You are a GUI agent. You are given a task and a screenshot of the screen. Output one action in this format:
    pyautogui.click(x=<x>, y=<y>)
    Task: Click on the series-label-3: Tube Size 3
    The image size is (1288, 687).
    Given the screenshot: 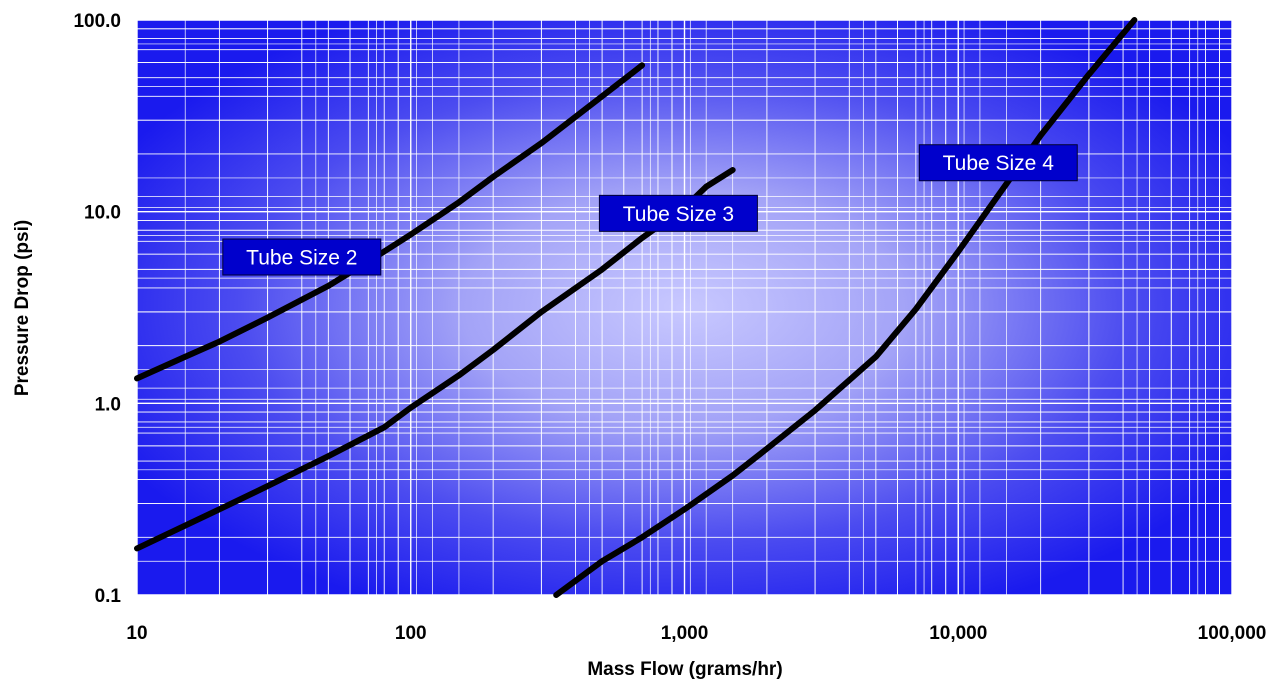 What is the action you would take?
    pyautogui.click(x=678, y=213)
    